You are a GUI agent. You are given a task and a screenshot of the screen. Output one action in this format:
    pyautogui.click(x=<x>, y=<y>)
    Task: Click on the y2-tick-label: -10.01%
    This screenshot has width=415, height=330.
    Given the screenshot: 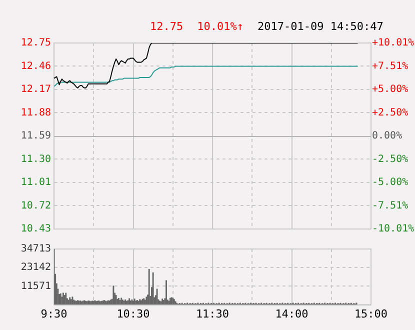 What is the action you would take?
    pyautogui.click(x=393, y=229)
    